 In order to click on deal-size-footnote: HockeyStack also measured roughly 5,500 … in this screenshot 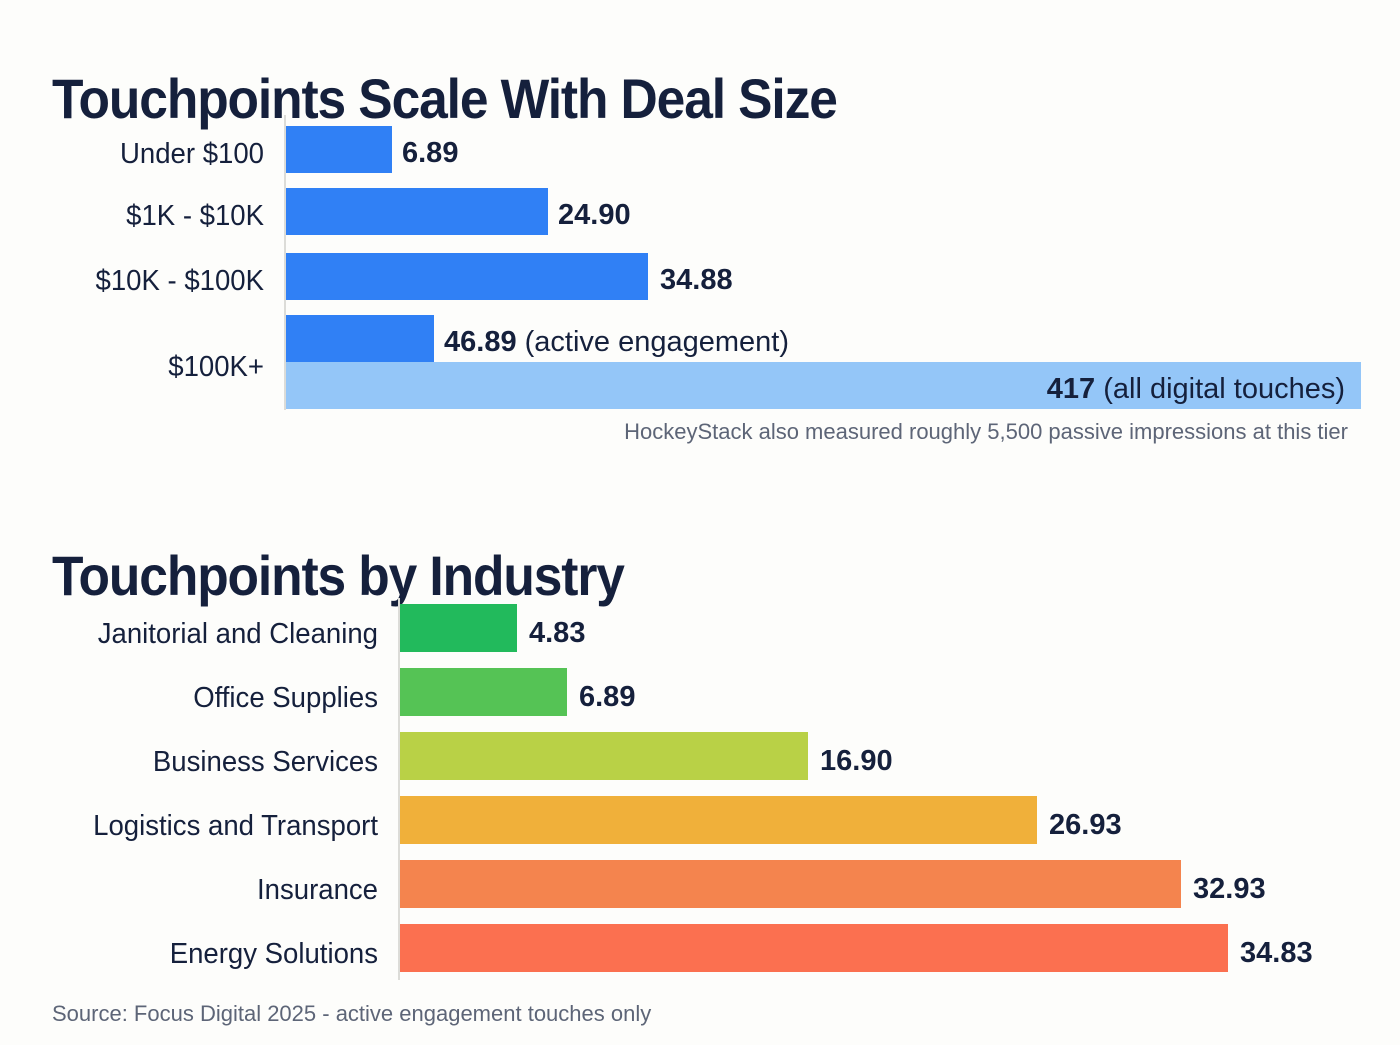, I will do `click(986, 431)`.